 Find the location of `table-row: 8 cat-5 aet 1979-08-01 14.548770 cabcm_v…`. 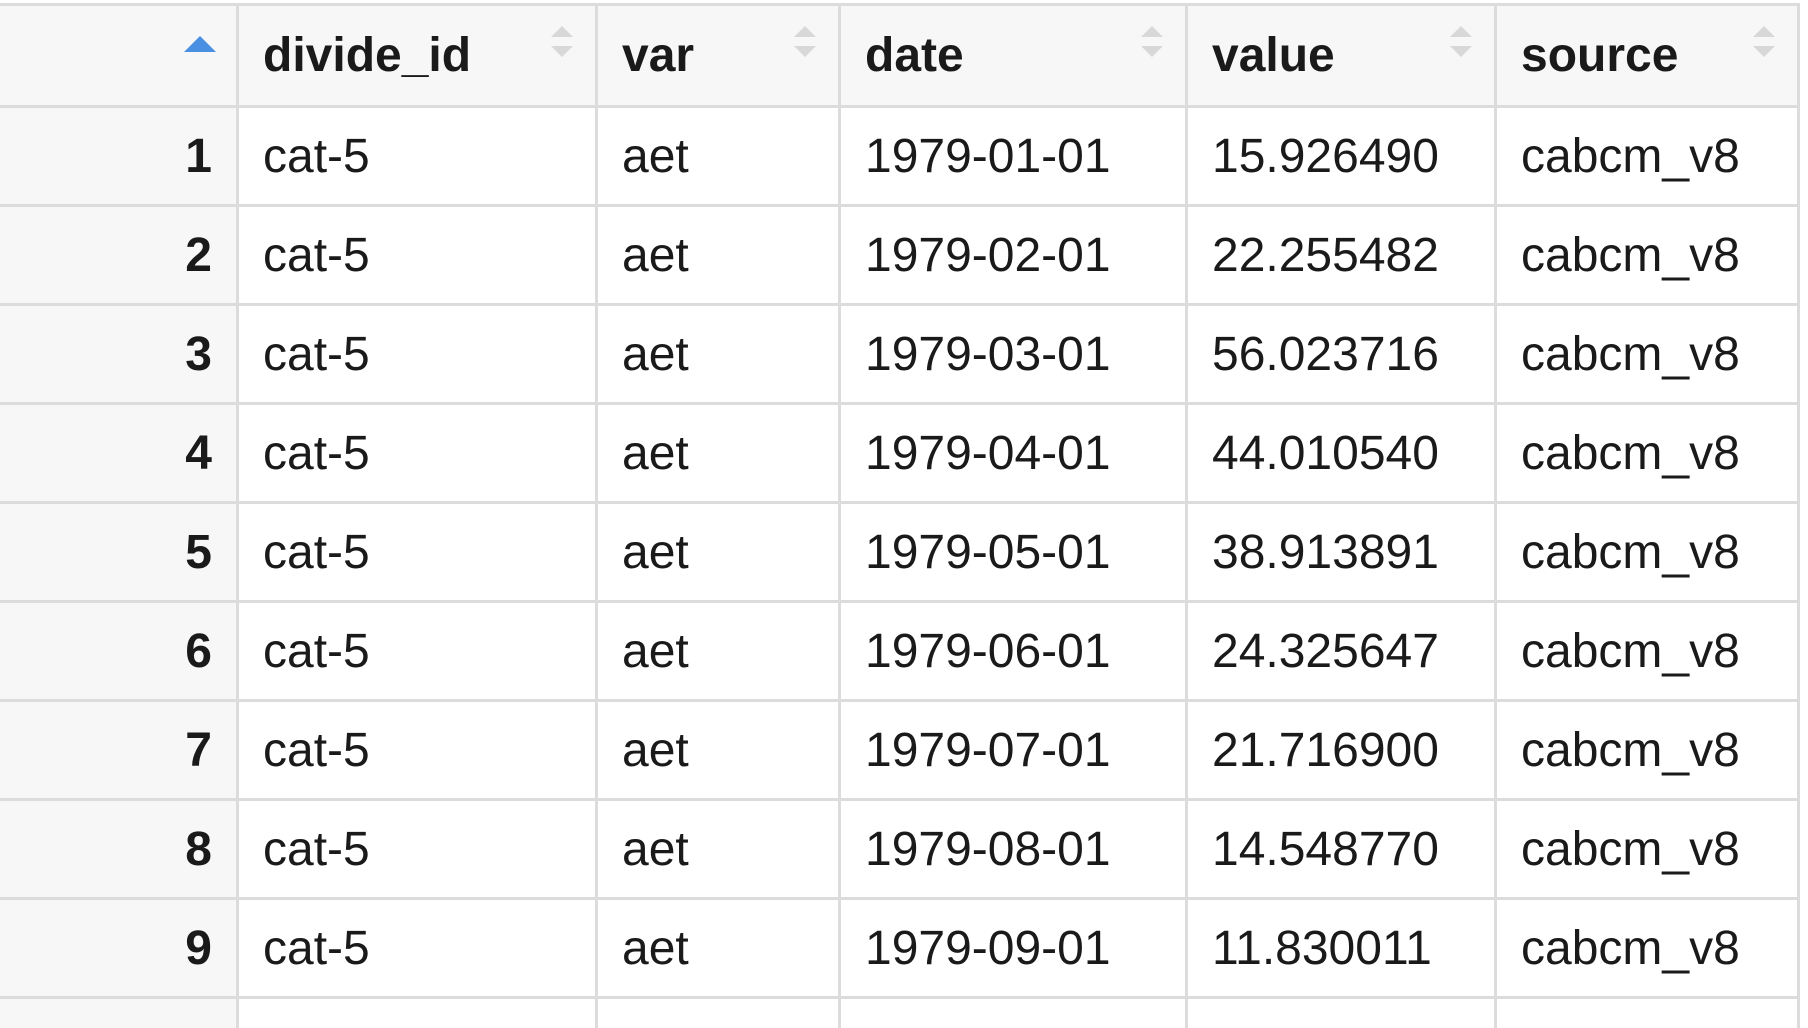

table-row: 8 cat-5 aet 1979-08-01 14.548770 cabcm_v… is located at coordinates (900, 849).